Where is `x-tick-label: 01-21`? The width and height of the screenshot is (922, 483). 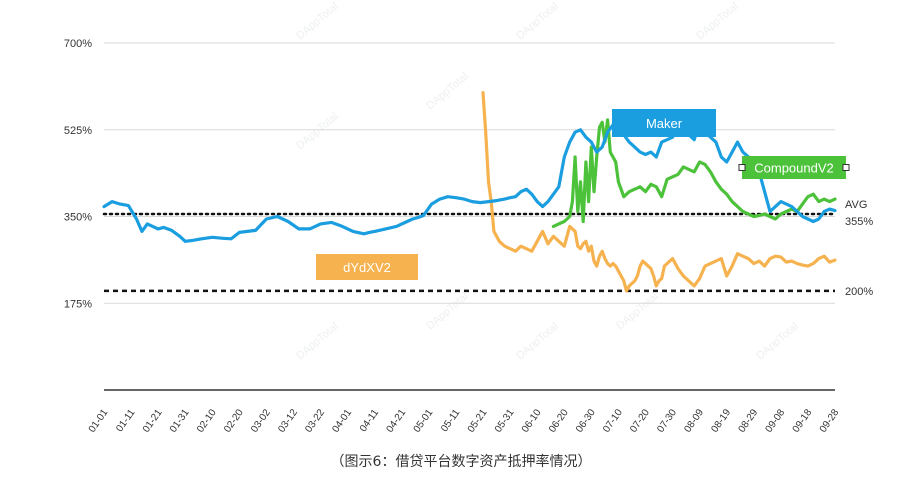
x-tick-label: 01-21 is located at coordinates (153, 421).